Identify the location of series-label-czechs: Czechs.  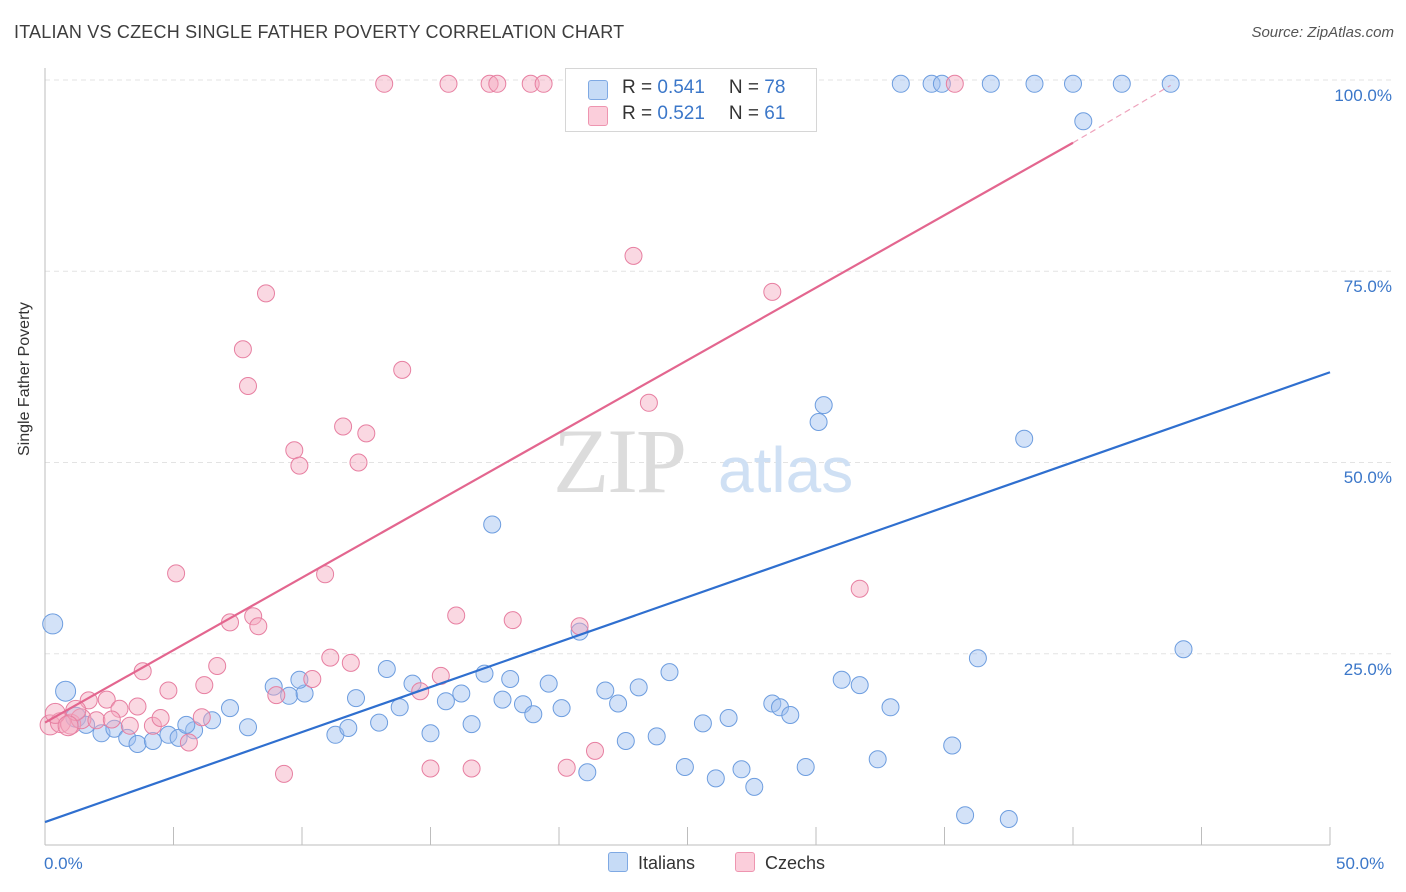
(795, 863).